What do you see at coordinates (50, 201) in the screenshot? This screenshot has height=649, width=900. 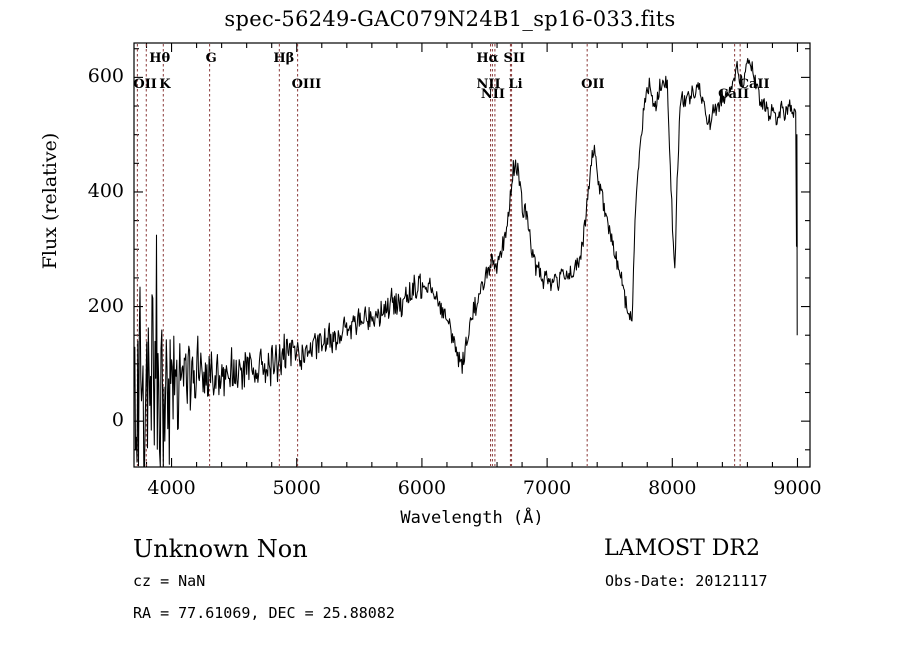 I see `y-axis-label: Flux (relative)` at bounding box center [50, 201].